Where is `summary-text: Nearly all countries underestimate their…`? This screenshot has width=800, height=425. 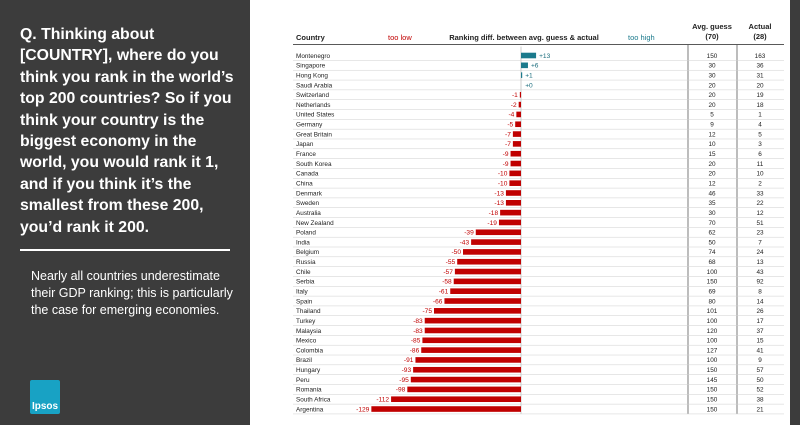
summary-text: Nearly all countries underestimate their… is located at coordinates (132, 293).